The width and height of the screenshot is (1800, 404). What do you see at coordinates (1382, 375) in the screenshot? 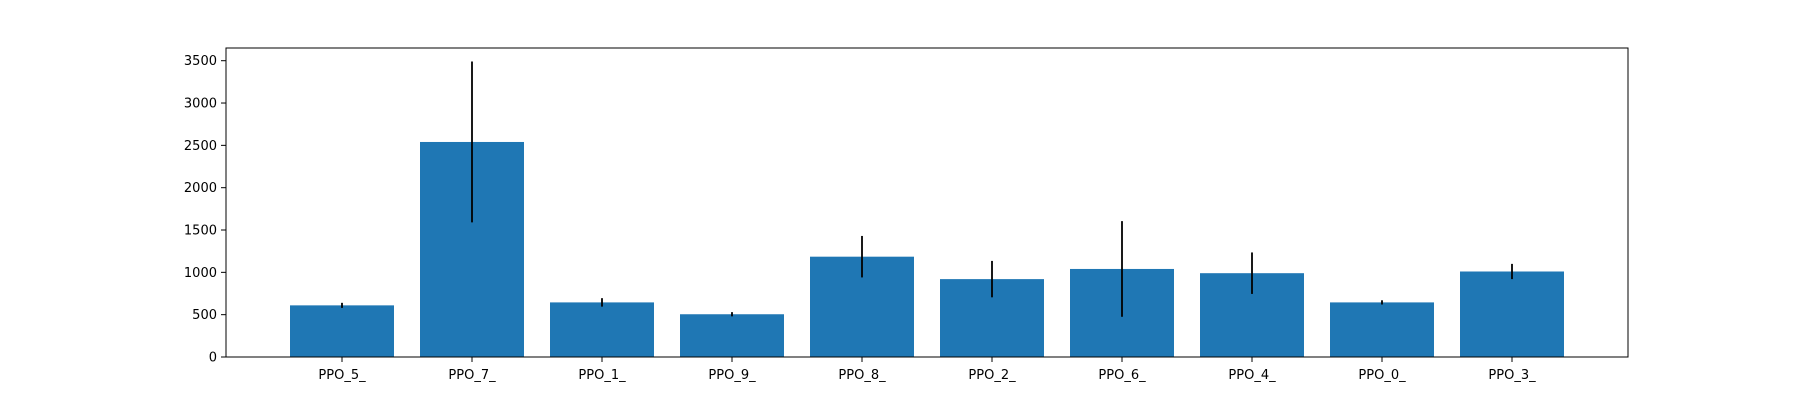
I see `x-tick-label: PPO_0_` at bounding box center [1382, 375].